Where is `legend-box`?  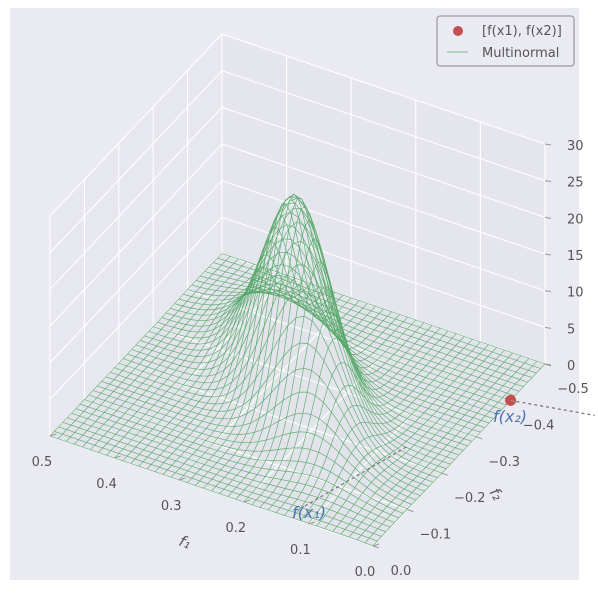 legend-box is located at coordinates (505, 41).